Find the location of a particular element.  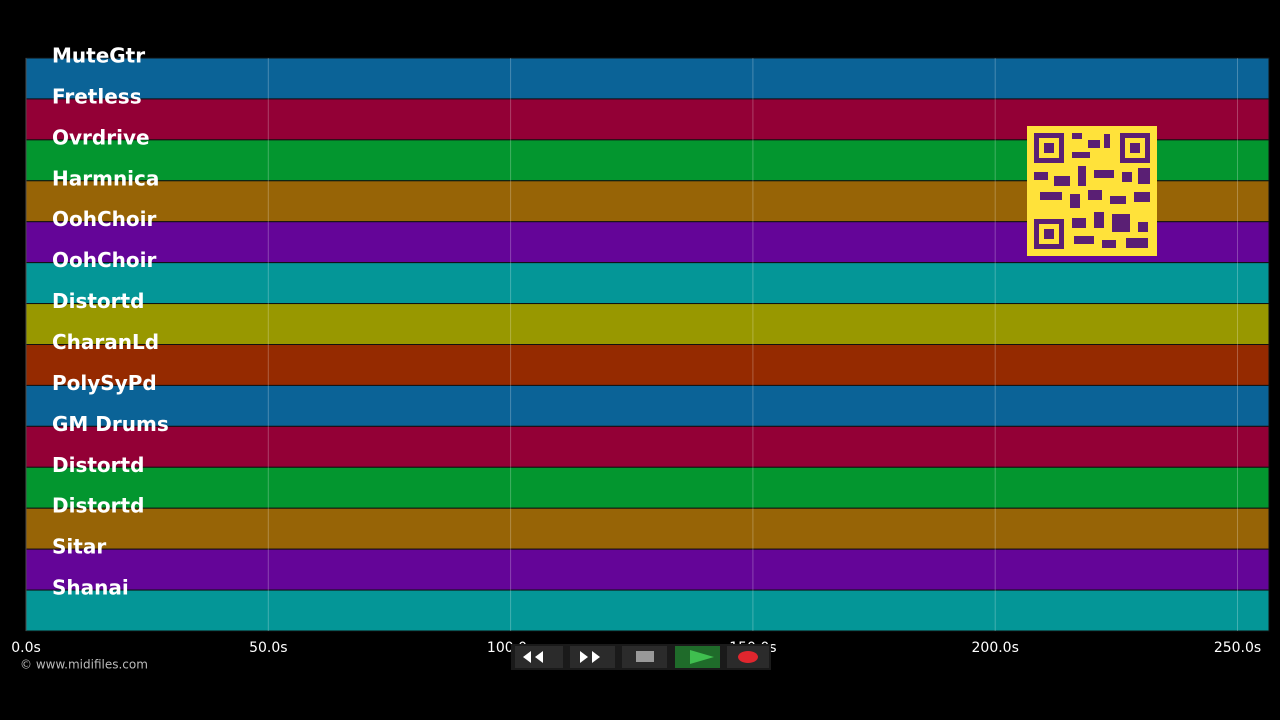

credit: © www.midifiles.com is located at coordinates (84, 665).